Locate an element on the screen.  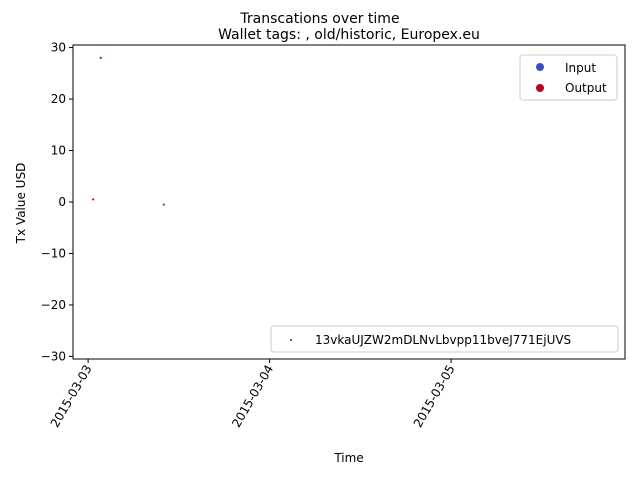
point-input is located at coordinates (163, 204).